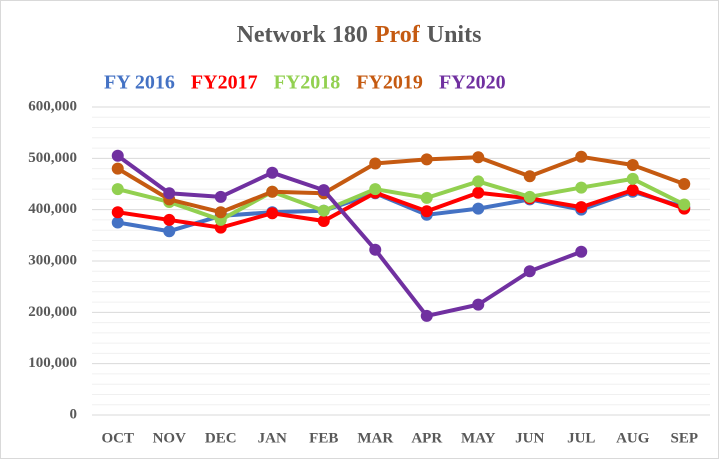 The height and width of the screenshot is (459, 719). I want to click on y-tick-label: 500,000, so click(52, 158).